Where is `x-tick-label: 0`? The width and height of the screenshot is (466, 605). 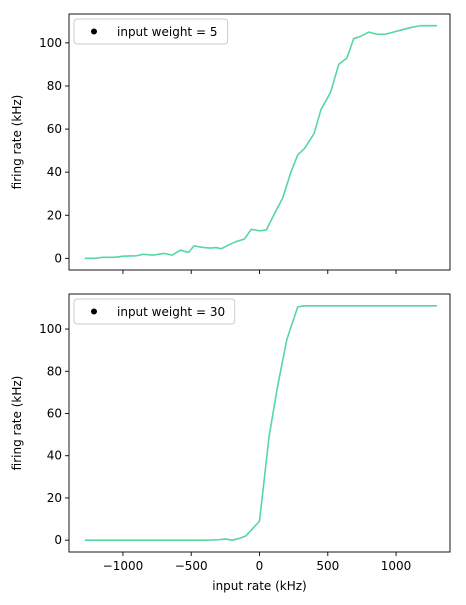 x-tick-label: 0 is located at coordinates (260, 566).